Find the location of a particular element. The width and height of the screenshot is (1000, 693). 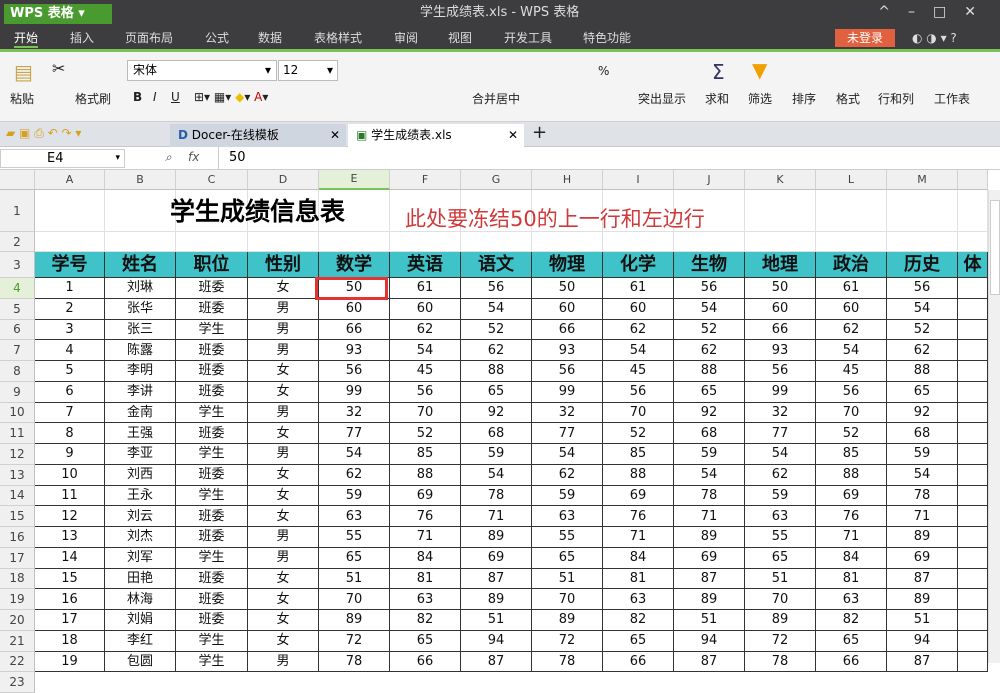

column-header is located at coordinates (973, 180).